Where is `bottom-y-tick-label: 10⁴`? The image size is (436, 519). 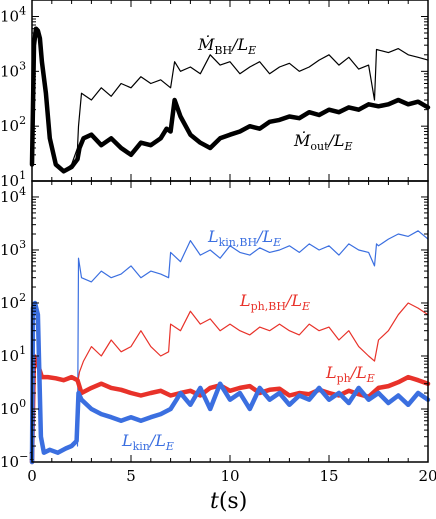
bottom-y-tick-label: 10⁴ is located at coordinates (13, 195).